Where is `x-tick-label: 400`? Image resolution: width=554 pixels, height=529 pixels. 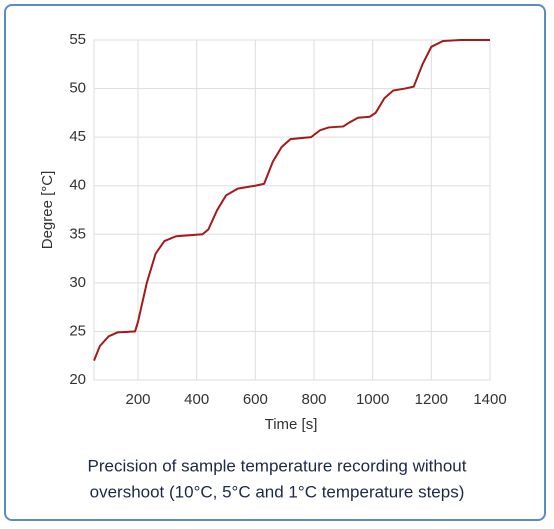
x-tick-label: 400 is located at coordinates (196, 399).